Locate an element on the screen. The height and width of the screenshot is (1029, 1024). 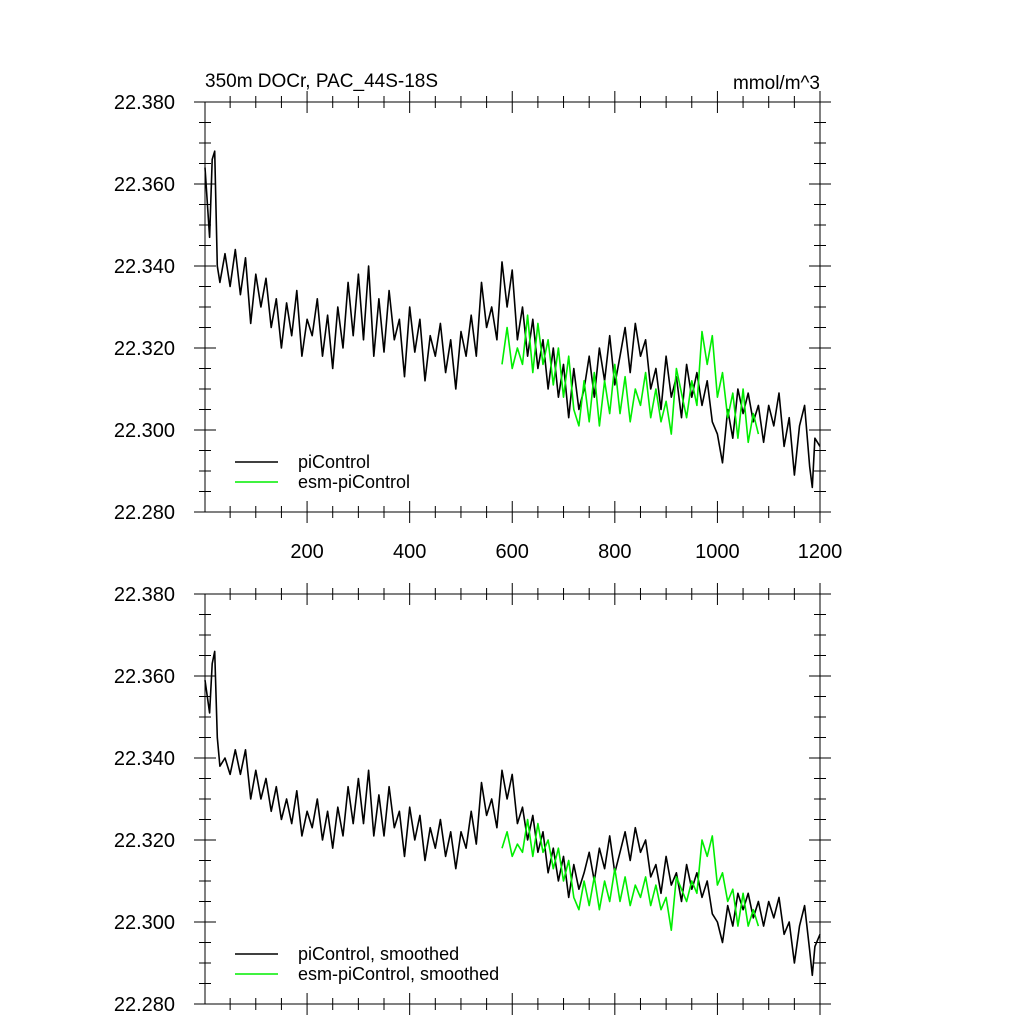
x-tick-label: 800 is located at coordinates (614, 552).